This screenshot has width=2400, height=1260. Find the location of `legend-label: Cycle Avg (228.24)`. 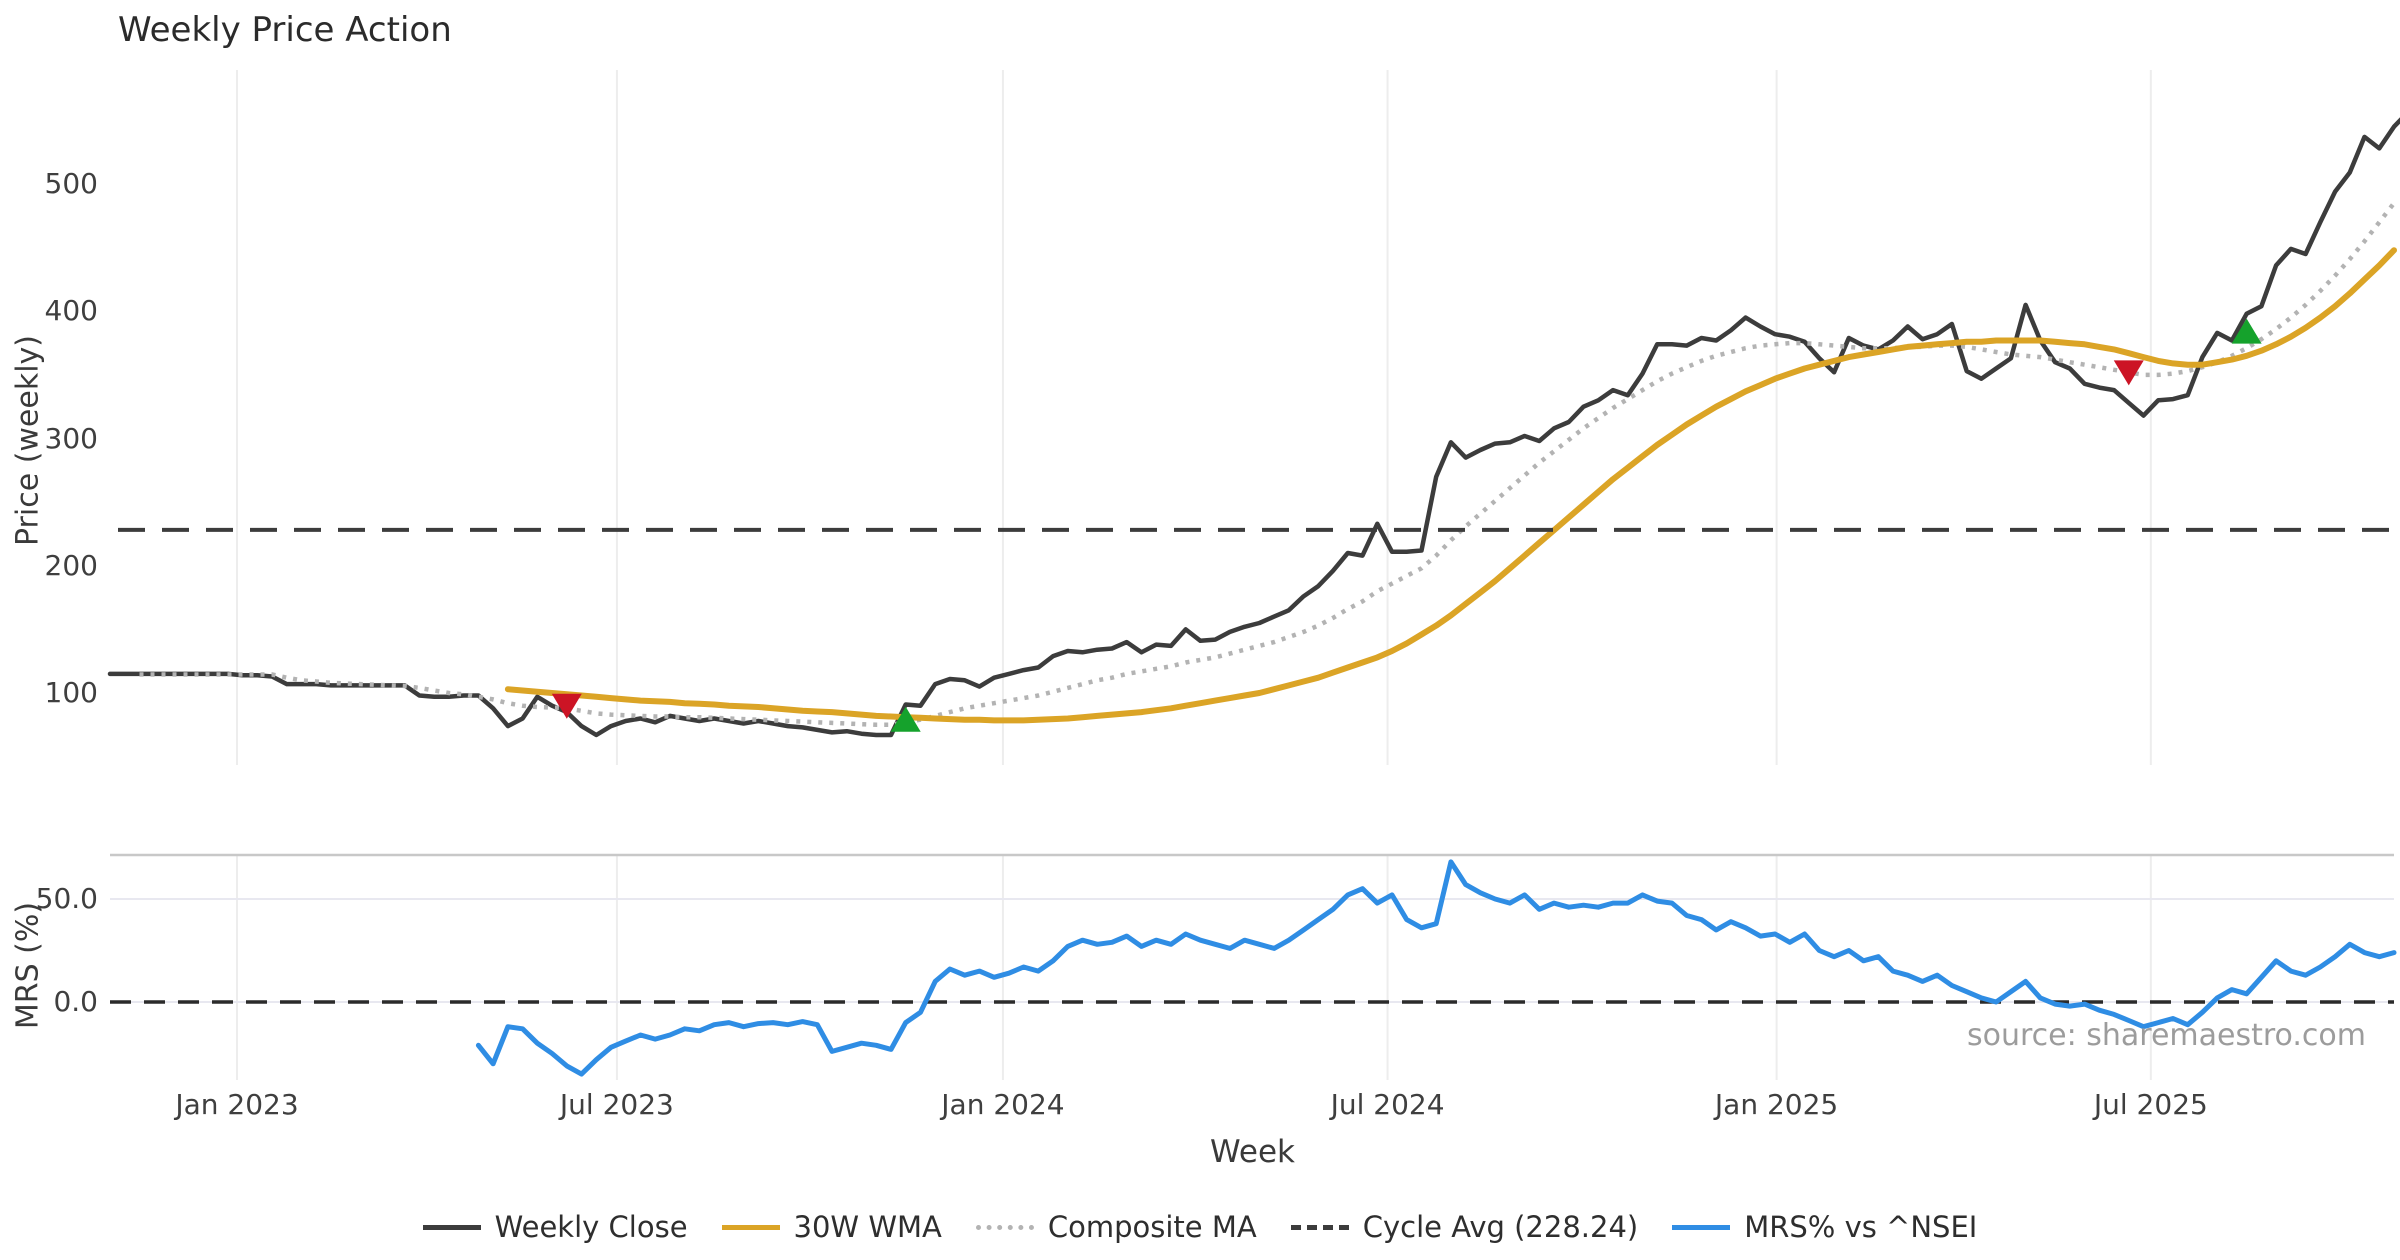

legend-label: Cycle Avg (228.24) is located at coordinates (1500, 1227).